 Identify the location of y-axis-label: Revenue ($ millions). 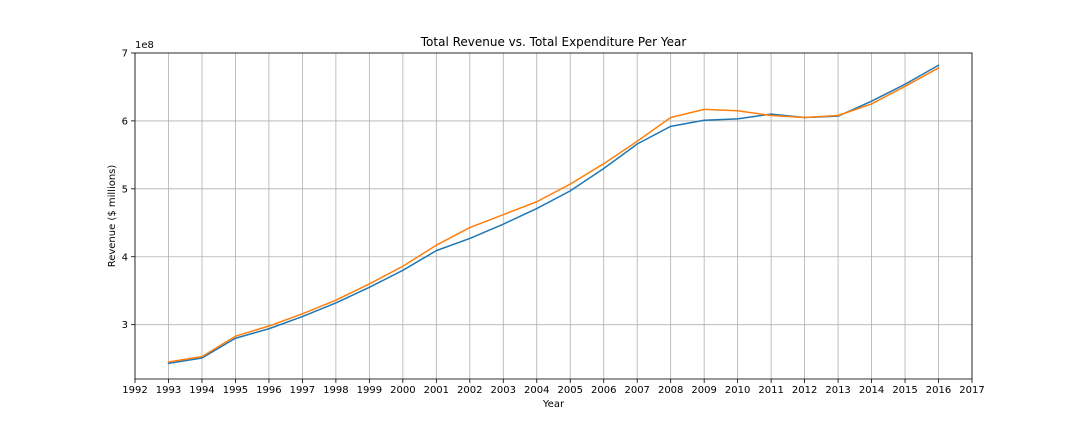
(112, 216).